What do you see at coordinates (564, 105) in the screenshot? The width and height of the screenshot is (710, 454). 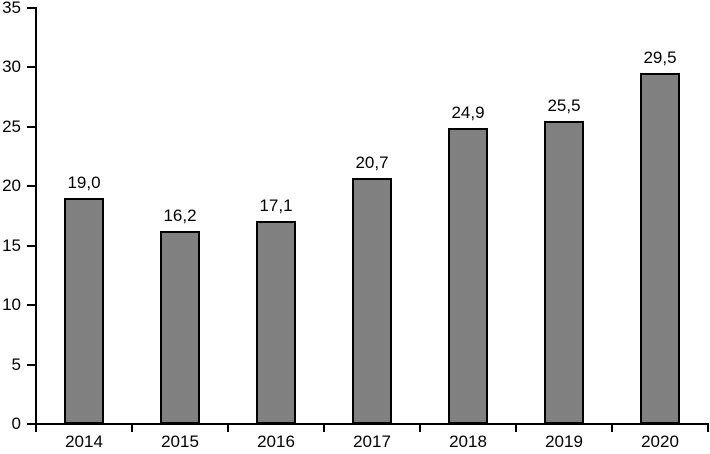 I see `bar-value-label: 25,5` at bounding box center [564, 105].